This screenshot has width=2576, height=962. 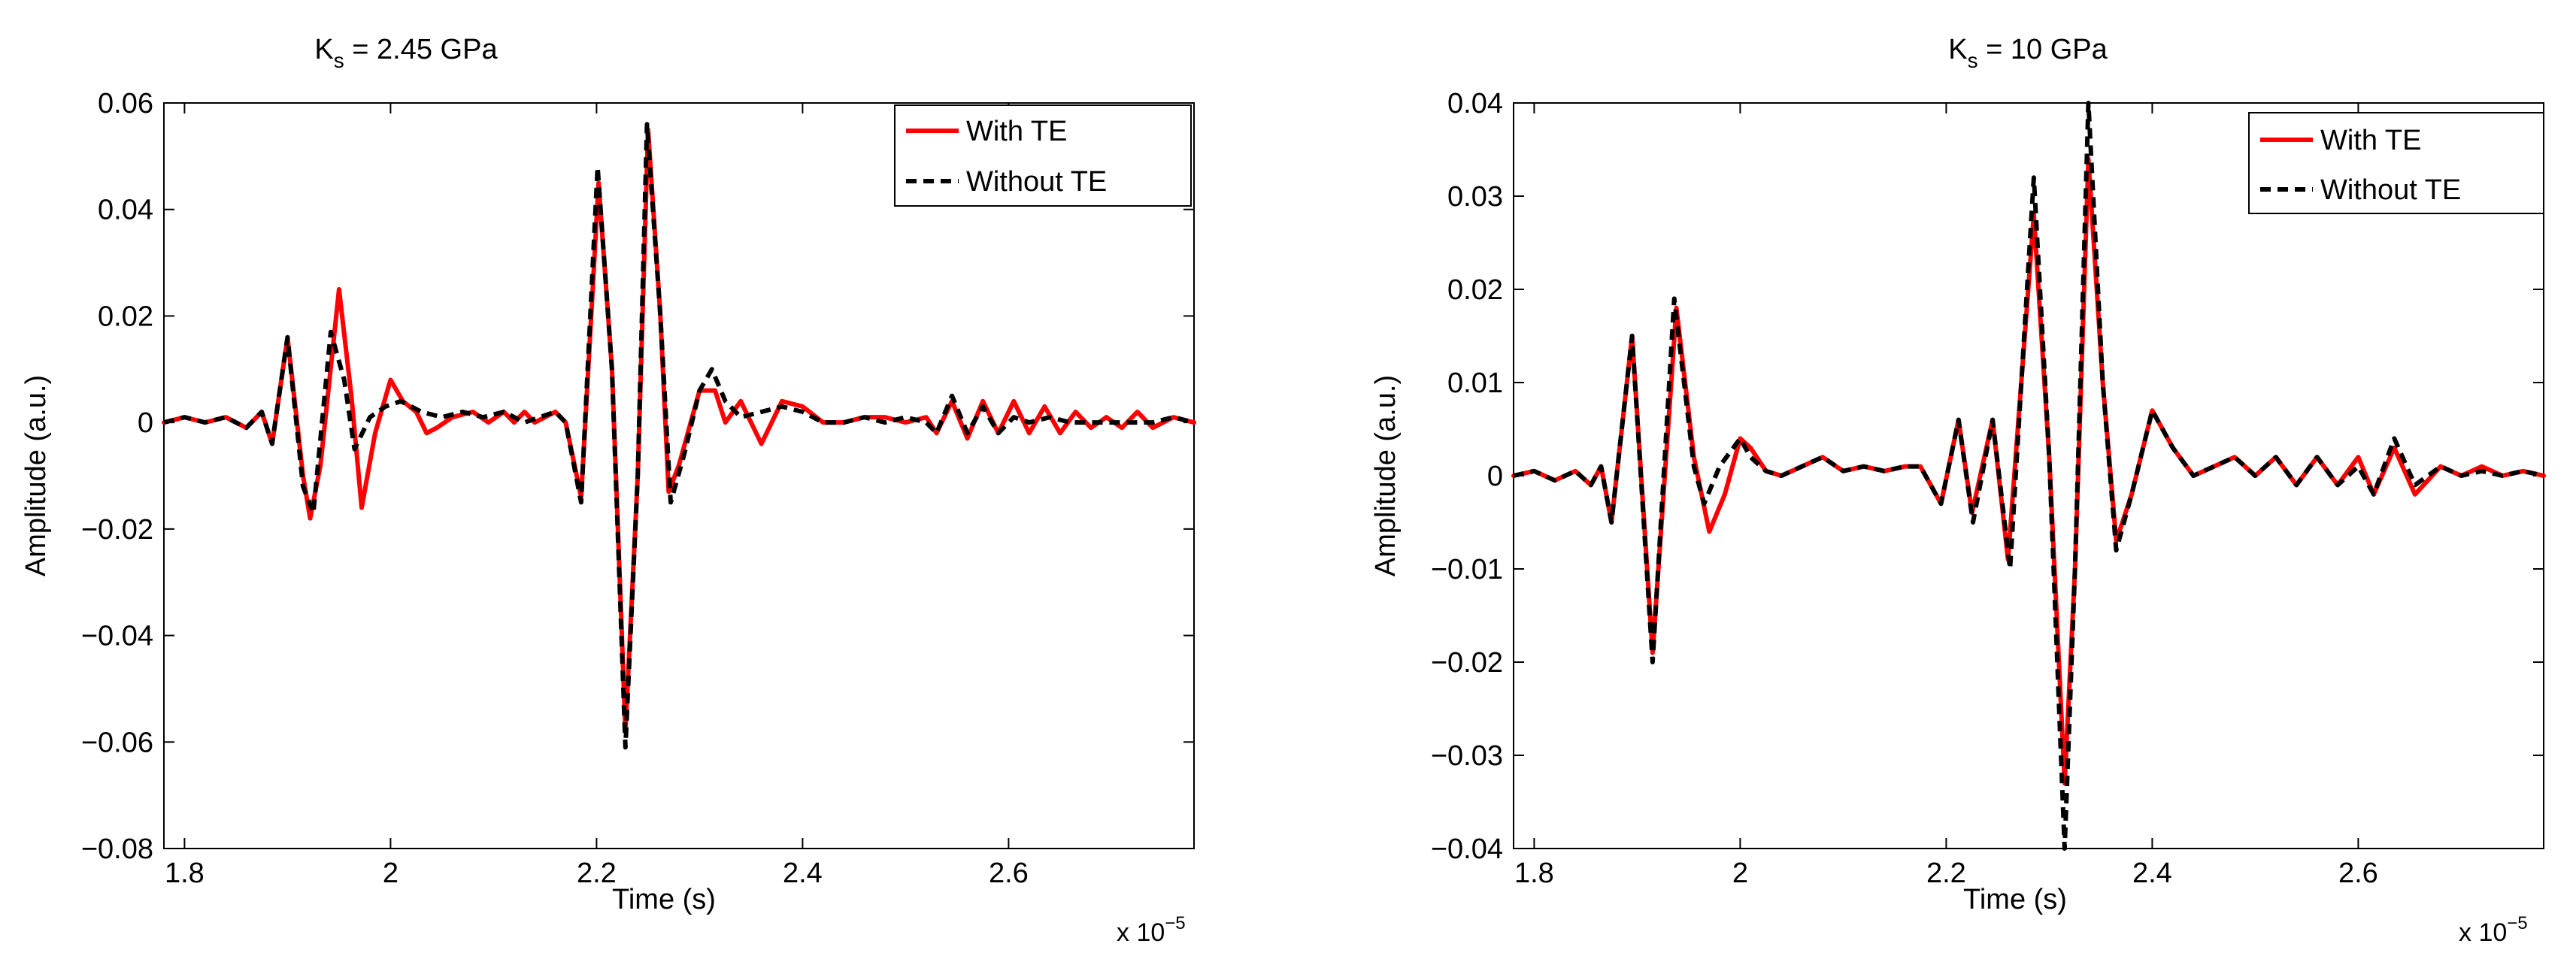 What do you see at coordinates (125, 103) in the screenshot?
I see `y-tick-label: 0.06` at bounding box center [125, 103].